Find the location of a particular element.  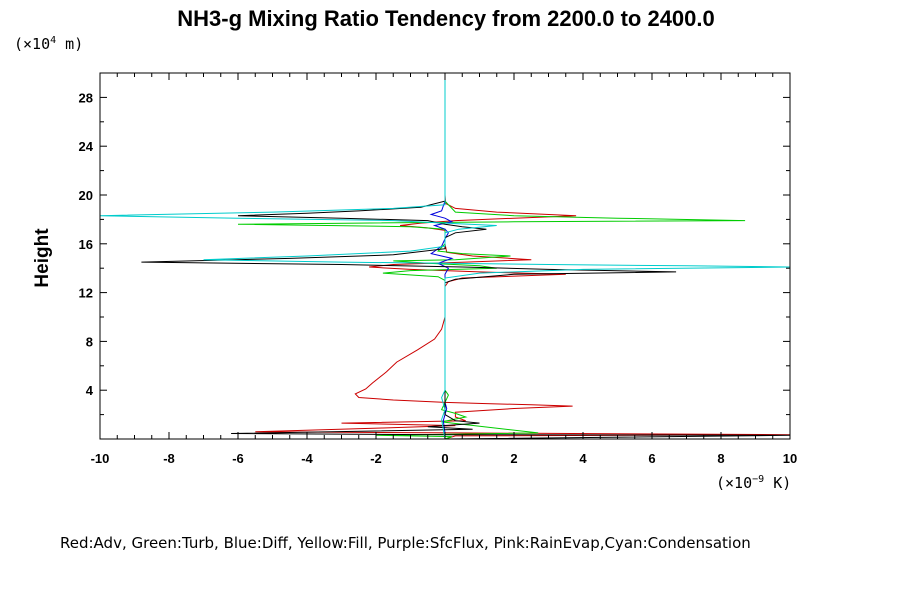

x-unit-tail: K) is located at coordinates (777, 483).